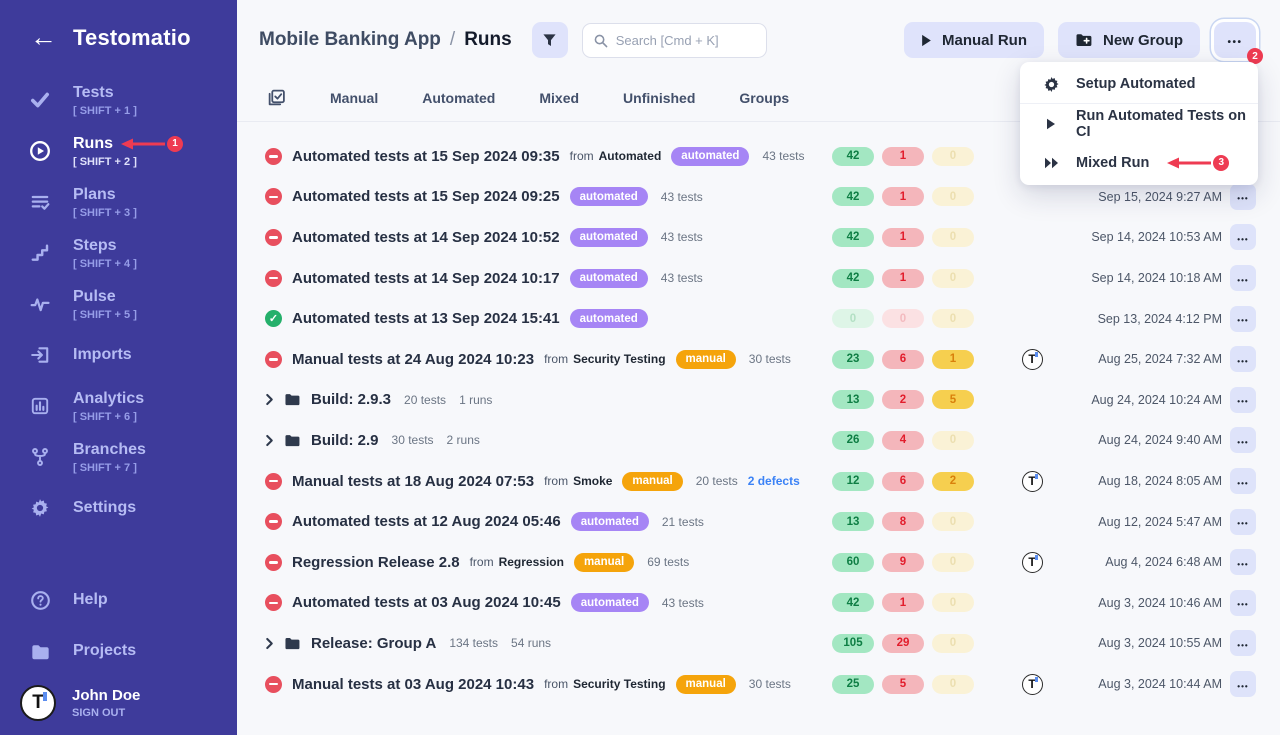  Describe the element at coordinates (118, 100) in the screenshot. I see `sidebar-item-tests: Tests [ SHIFT + 1 ]` at that location.